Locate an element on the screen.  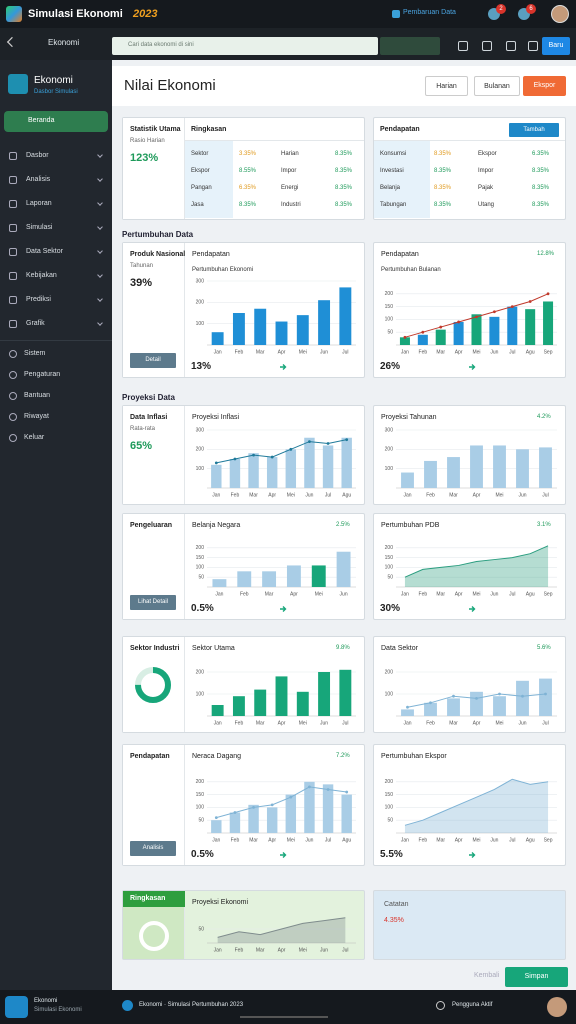
active-nav is located at coordinates (56, 121).